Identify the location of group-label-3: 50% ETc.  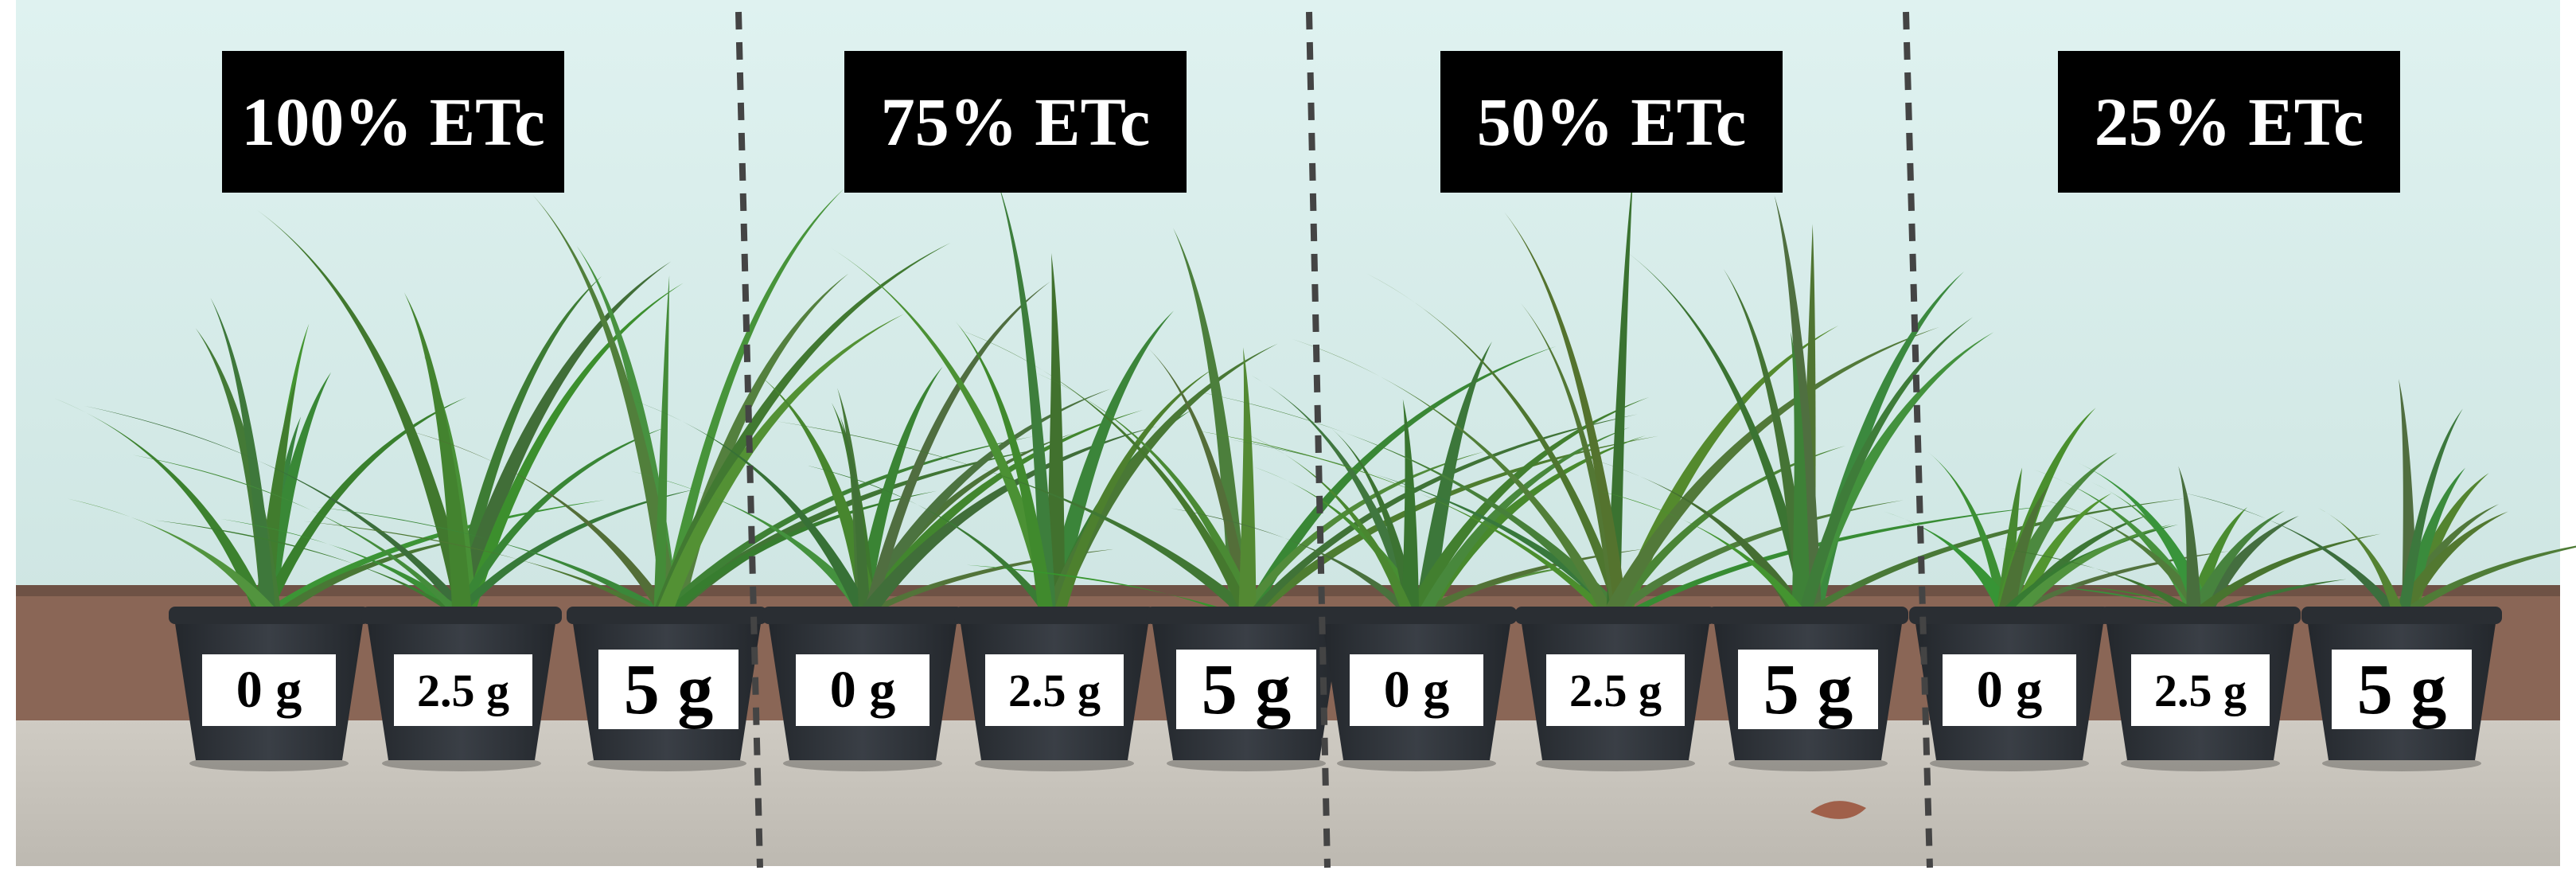
(1611, 122).